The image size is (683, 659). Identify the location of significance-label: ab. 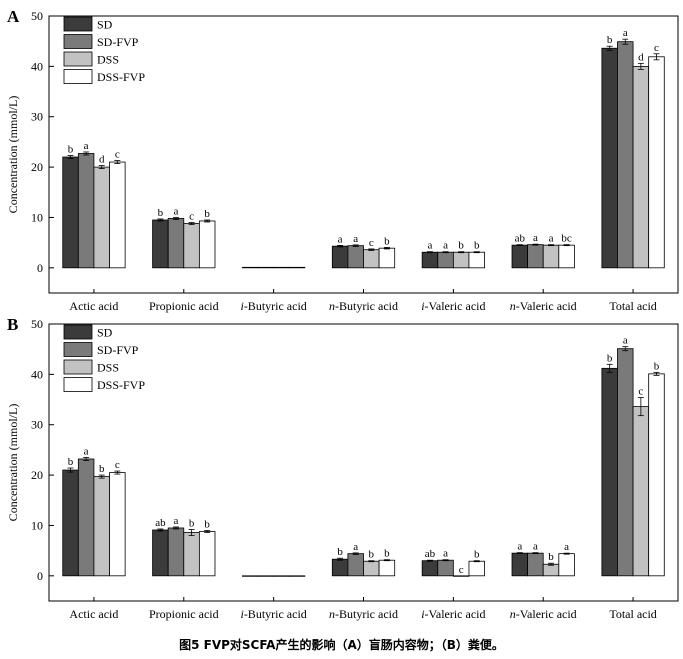
(430, 554).